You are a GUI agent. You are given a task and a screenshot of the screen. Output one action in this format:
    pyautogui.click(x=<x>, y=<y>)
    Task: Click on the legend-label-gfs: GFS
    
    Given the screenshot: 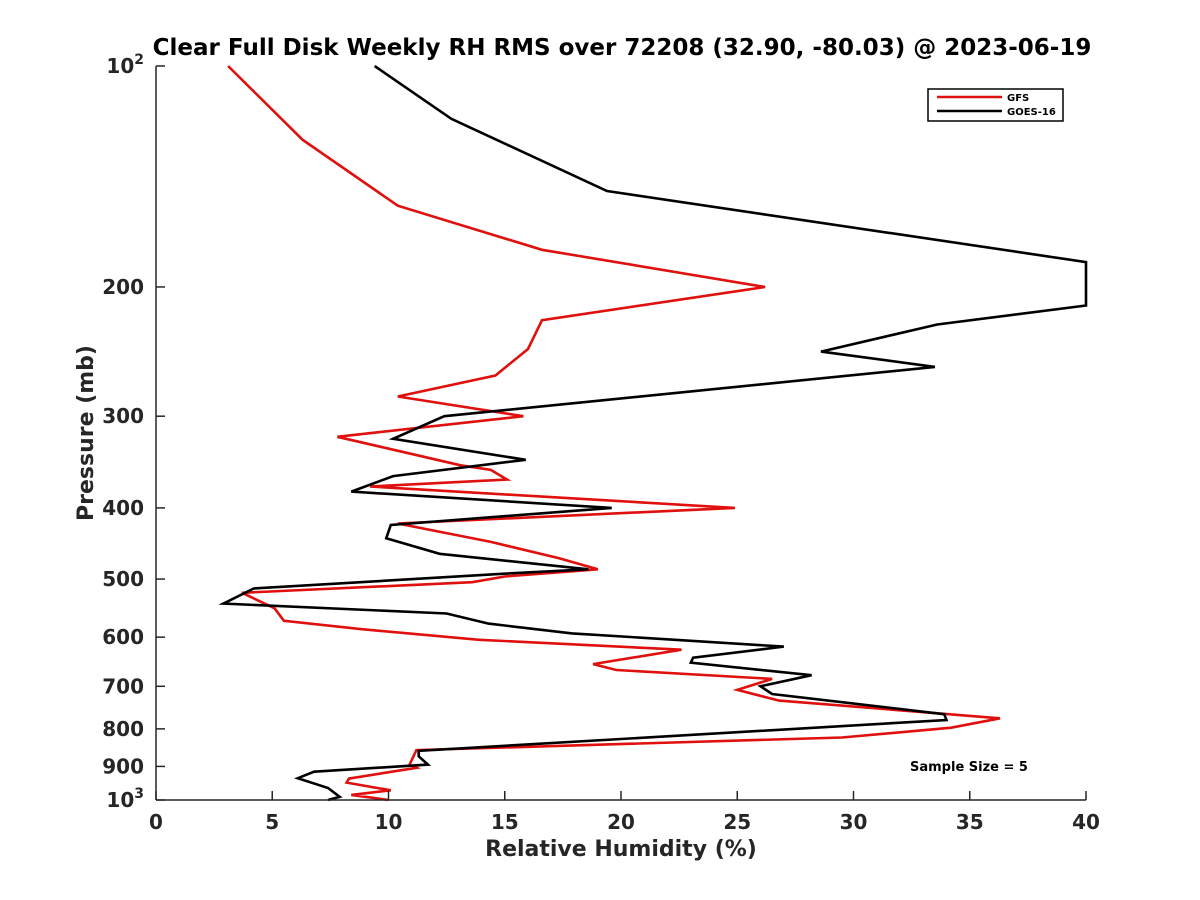 What is the action you would take?
    pyautogui.click(x=1018, y=98)
    